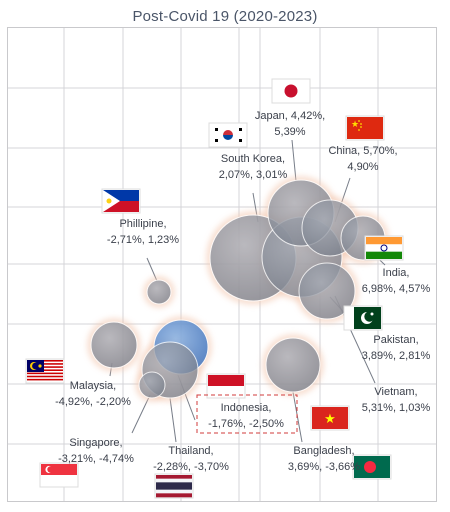 The image size is (450, 512). I want to click on point-label-phillipine: Phillipine, -2,71%, 1,23%, so click(143, 232).